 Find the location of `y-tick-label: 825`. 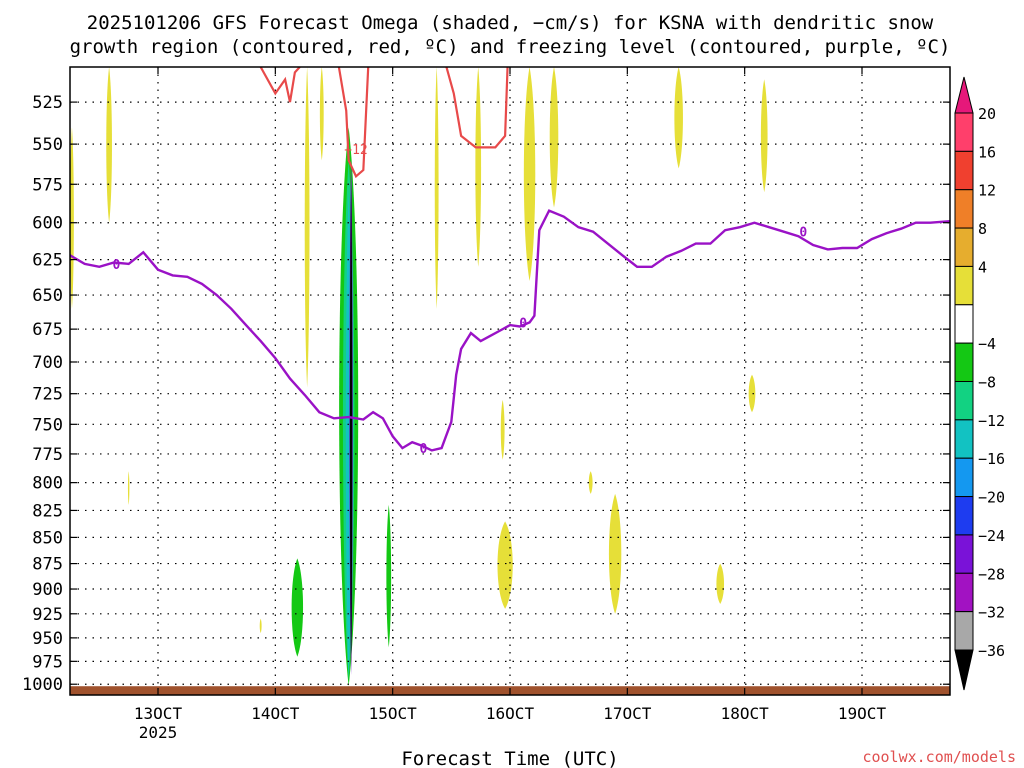

y-tick-label: 825 is located at coordinates (47, 511).